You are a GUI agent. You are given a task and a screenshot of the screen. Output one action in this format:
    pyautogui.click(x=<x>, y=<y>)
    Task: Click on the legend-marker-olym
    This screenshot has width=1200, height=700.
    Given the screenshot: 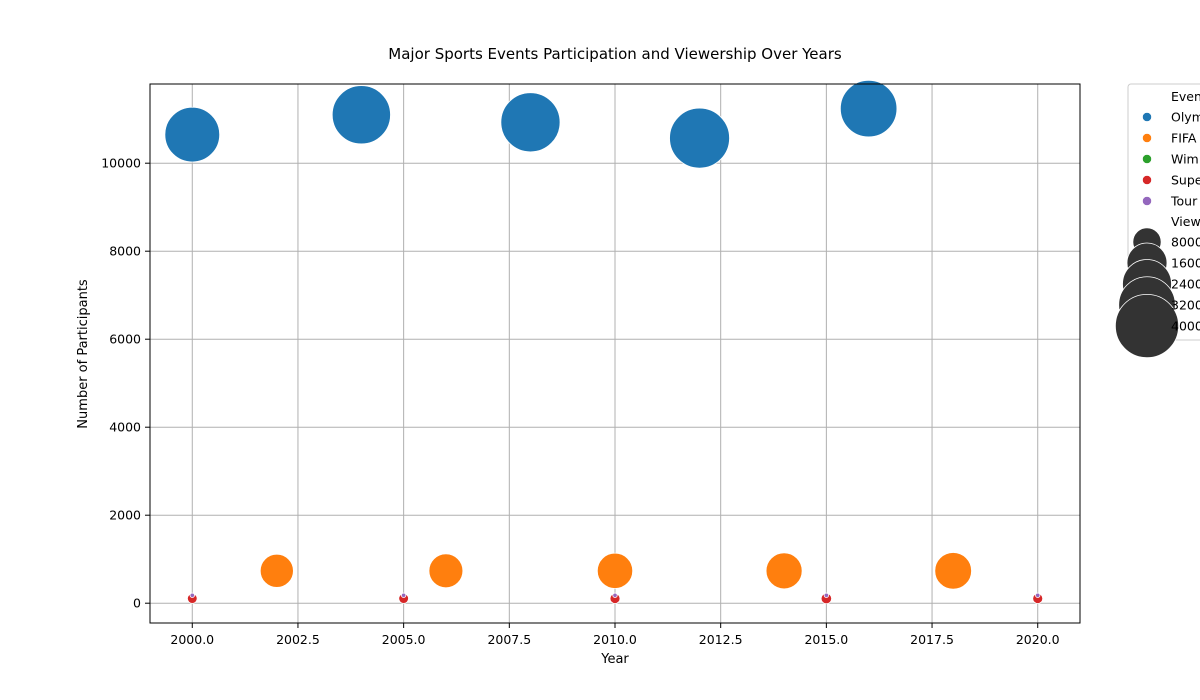 What is the action you would take?
    pyautogui.click(x=1147, y=117)
    